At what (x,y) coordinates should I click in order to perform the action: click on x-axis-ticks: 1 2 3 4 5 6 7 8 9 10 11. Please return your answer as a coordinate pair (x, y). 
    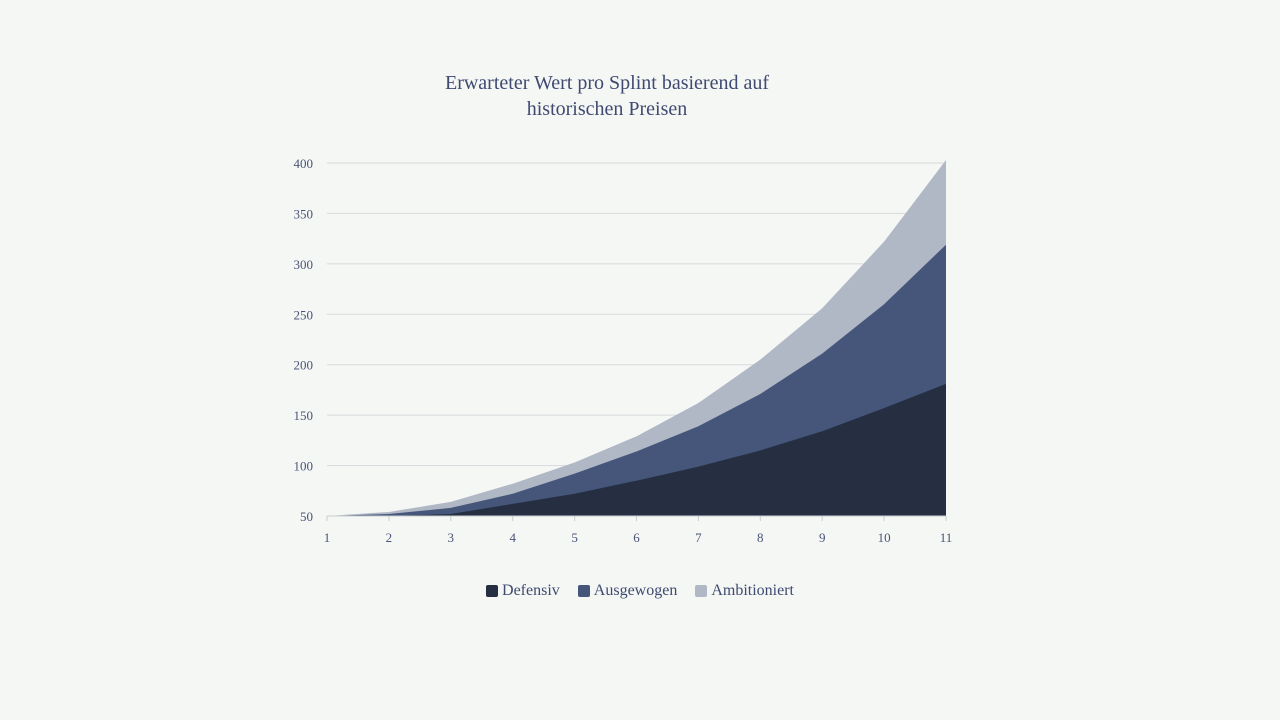
    Looking at the image, I should click on (638, 530).